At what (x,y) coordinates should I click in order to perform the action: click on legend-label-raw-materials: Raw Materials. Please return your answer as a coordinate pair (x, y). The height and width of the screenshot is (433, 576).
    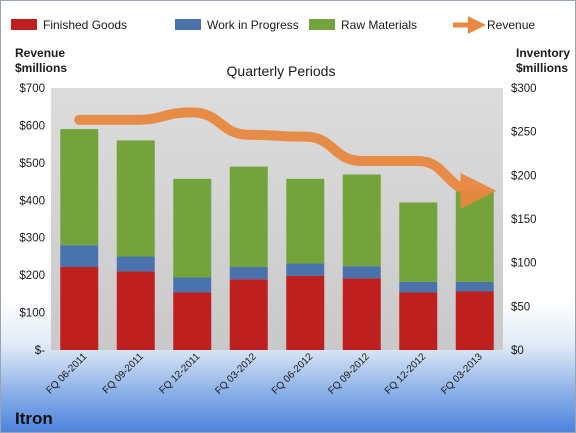
    Looking at the image, I should click on (379, 25).